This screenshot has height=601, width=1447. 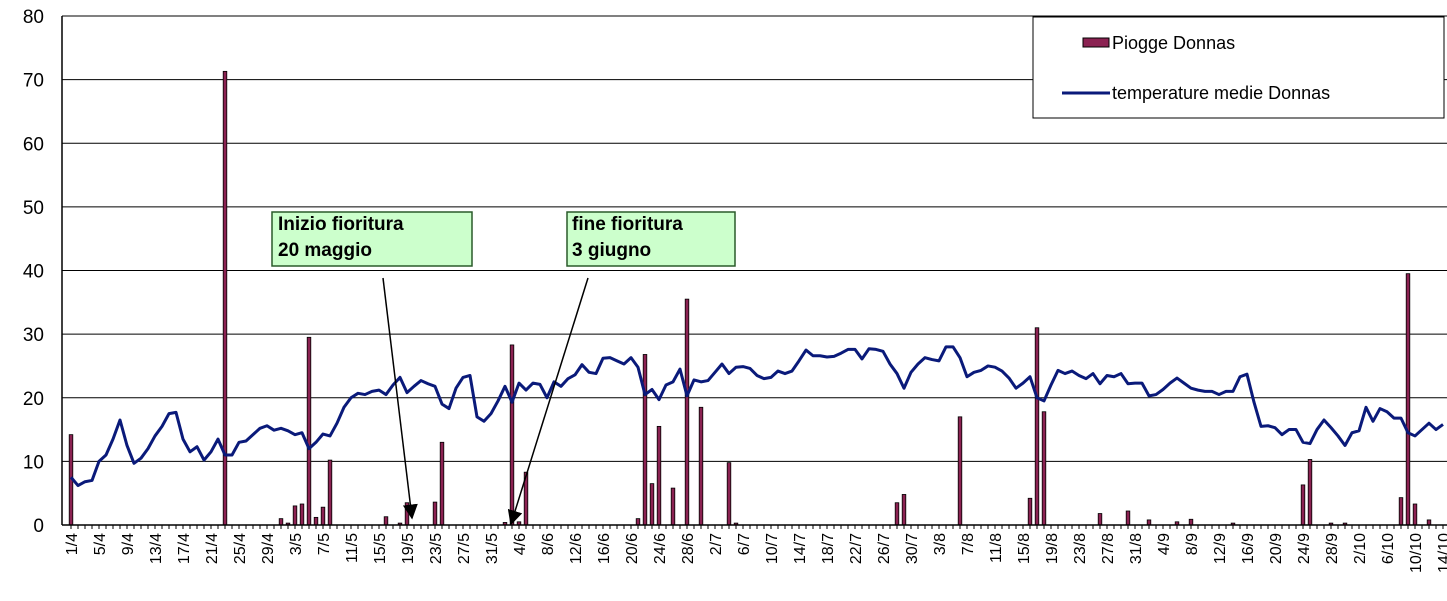 What do you see at coordinates (128, 544) in the screenshot?
I see `x-tick-label: 9/4` at bounding box center [128, 544].